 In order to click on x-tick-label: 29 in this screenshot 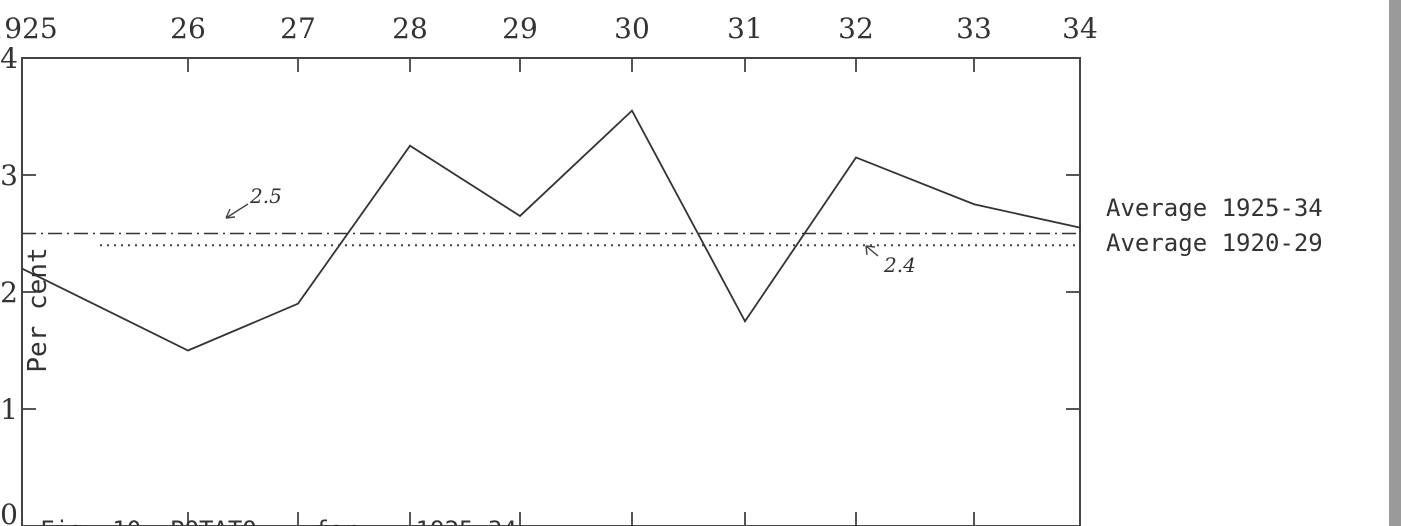, I will do `click(520, 28)`.